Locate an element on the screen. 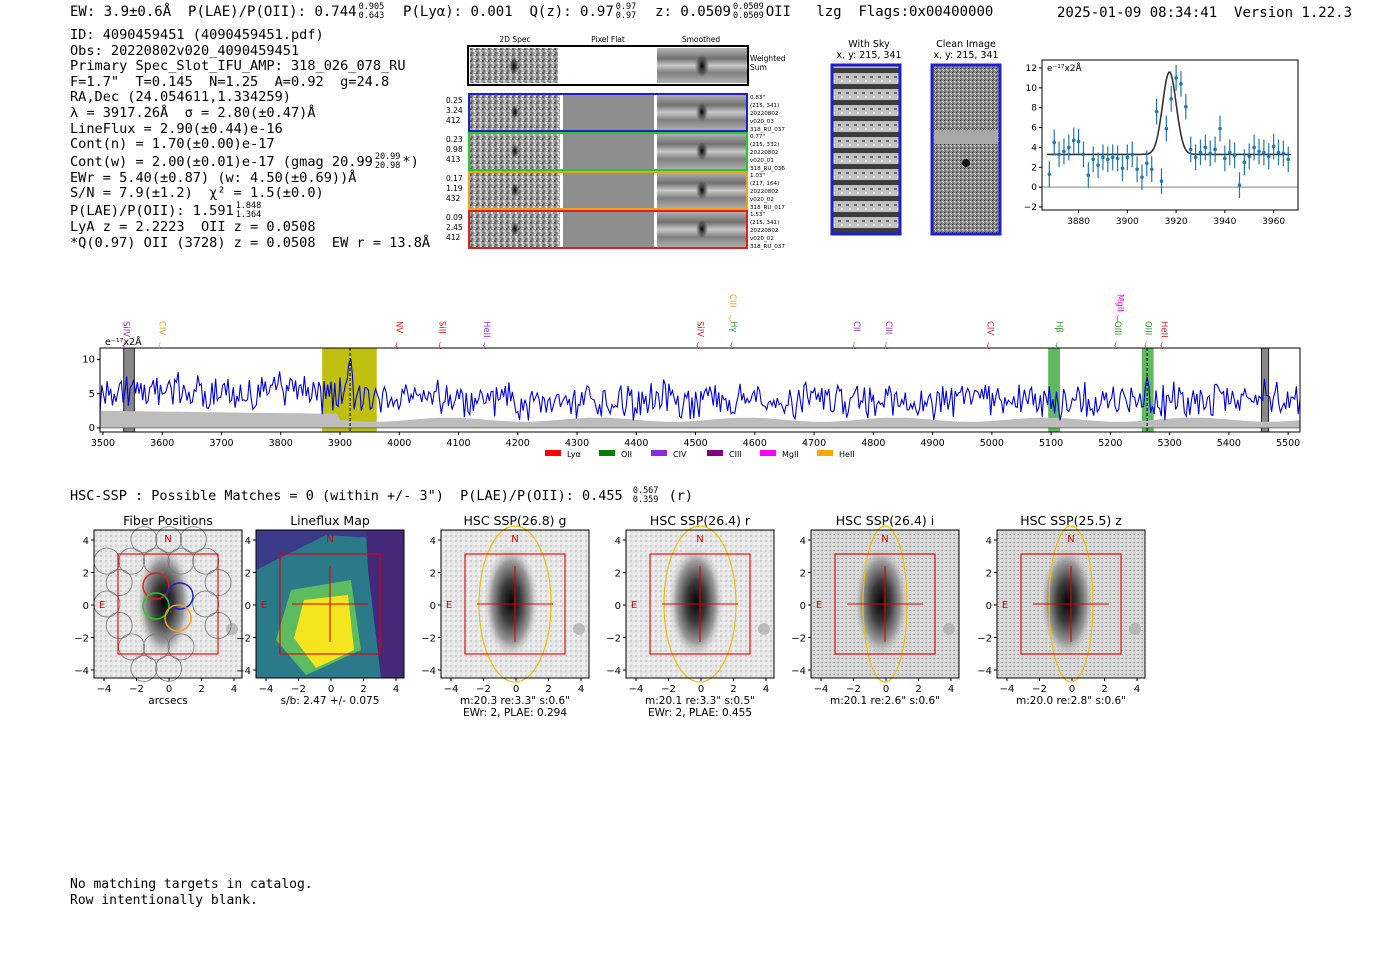 The image size is (1400, 953). panel-title: HSC SSP(26.4) i is located at coordinates (885, 520).